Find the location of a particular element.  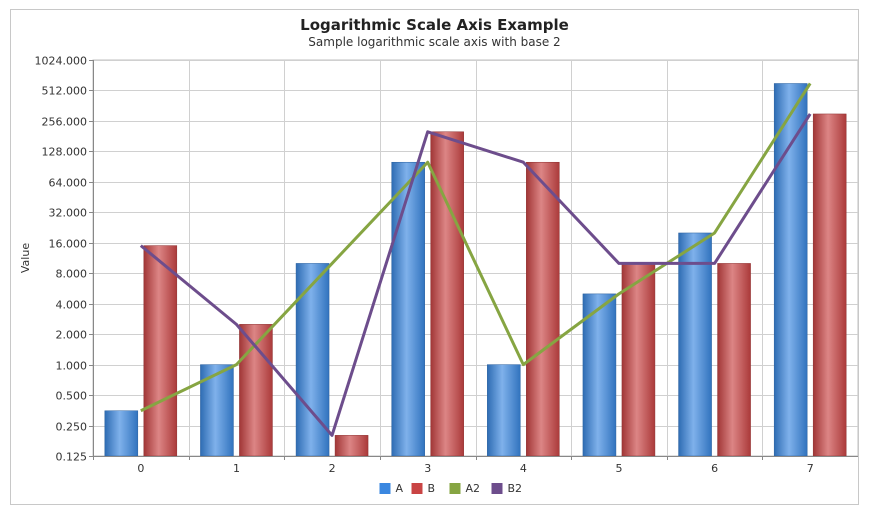

legend-item-B2: B2 is located at coordinates (507, 488).